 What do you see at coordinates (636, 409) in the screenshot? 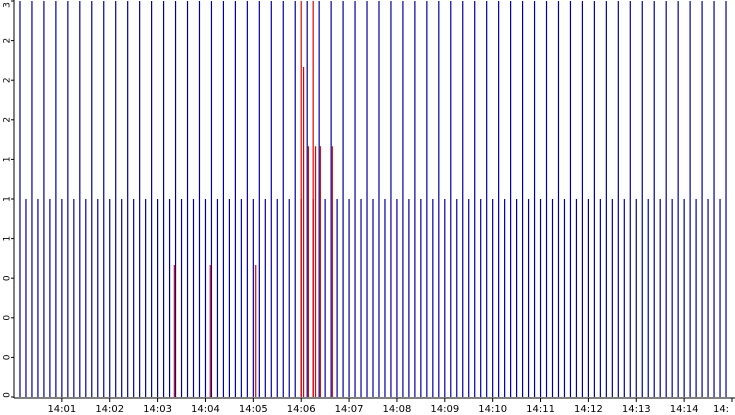
I see `x-tick-label: 14:13` at bounding box center [636, 409].